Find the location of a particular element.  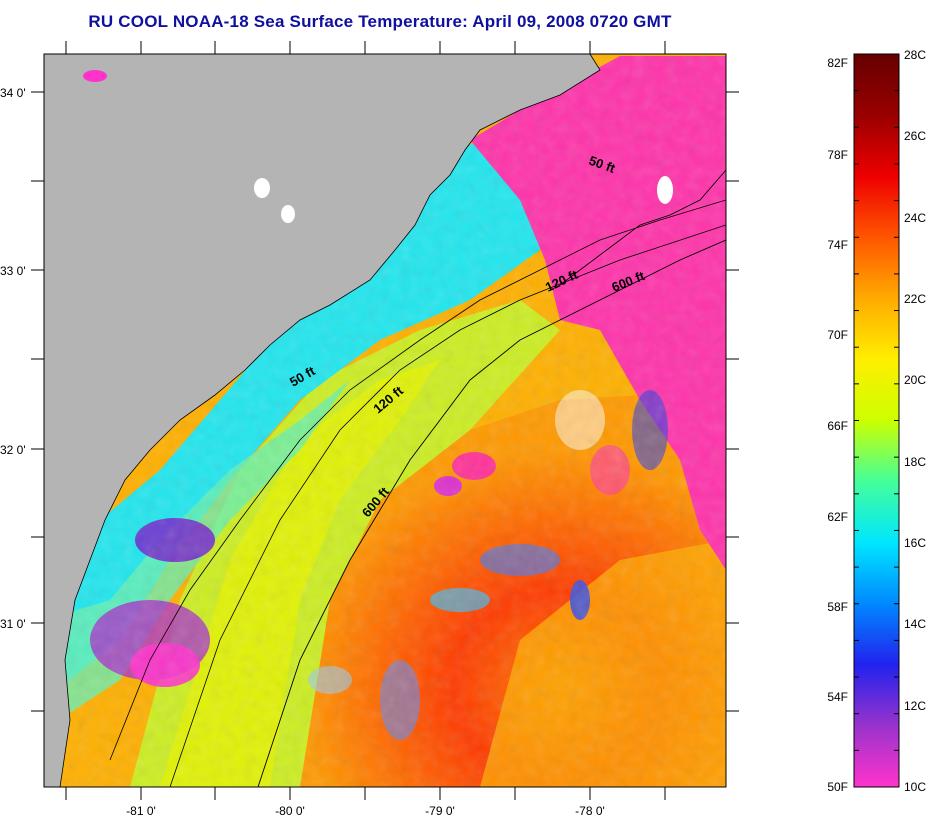

colorbar-f-label: 66F is located at coordinates (837, 426).